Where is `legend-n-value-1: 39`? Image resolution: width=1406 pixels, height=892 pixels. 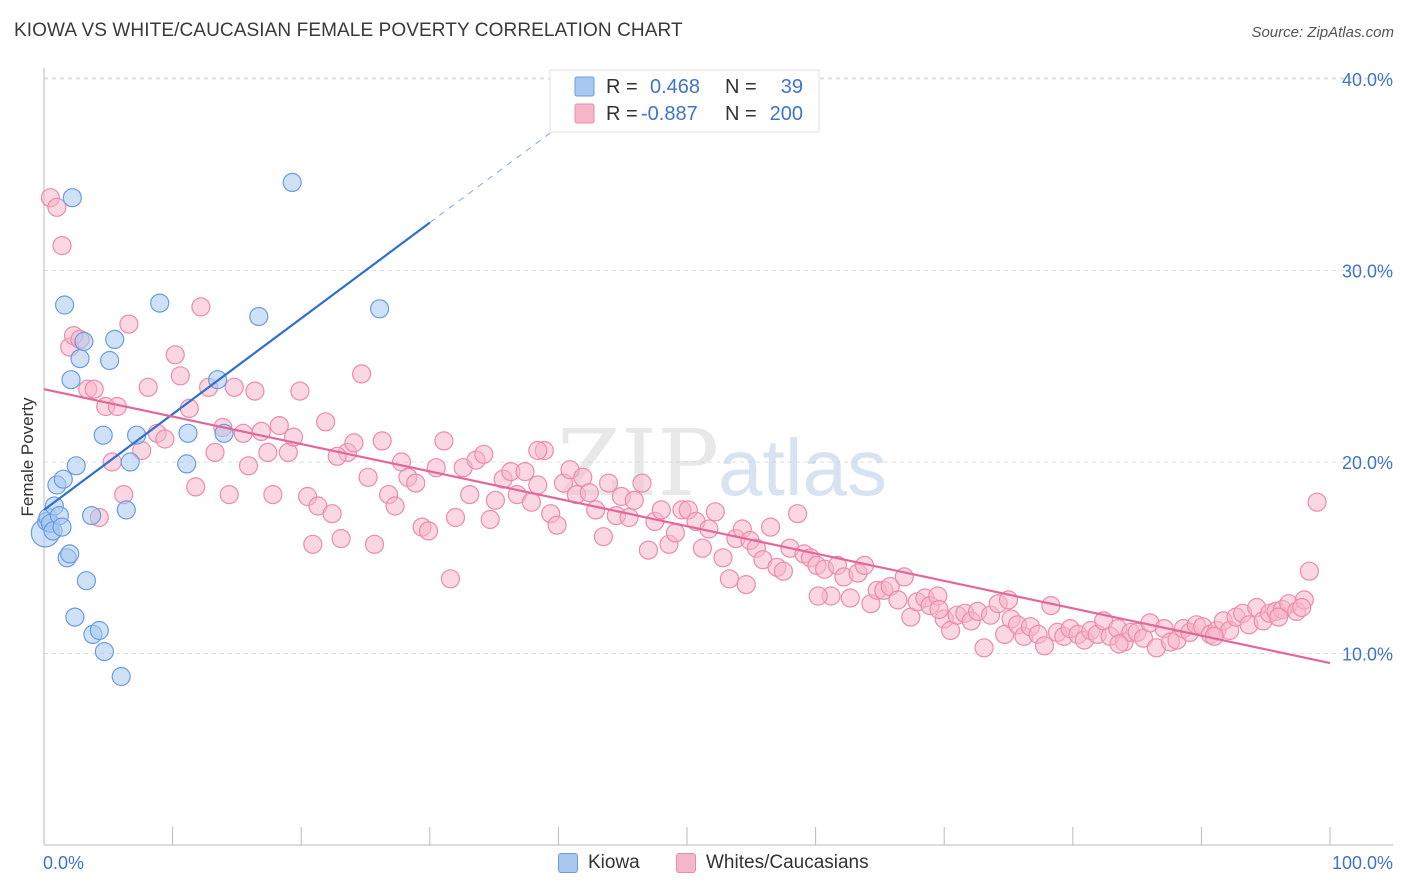
legend-n-value-1: 39 is located at coordinates (792, 87).